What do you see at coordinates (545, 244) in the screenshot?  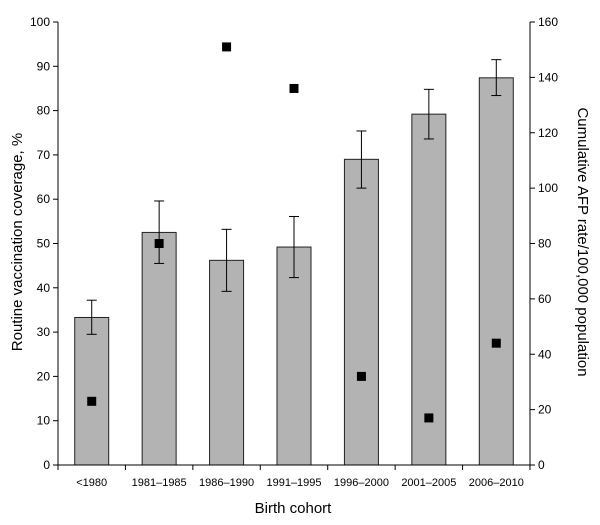 I see `y-tick-label-right: 80` at bounding box center [545, 244].